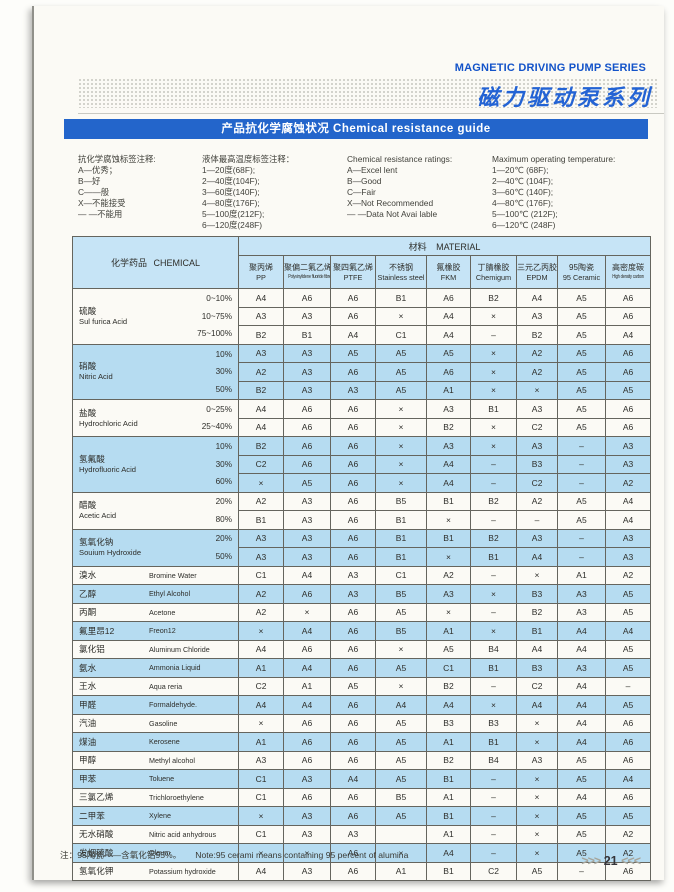  Describe the element at coordinates (223, 538) in the screenshot. I see `concentration-label: 20%` at that location.